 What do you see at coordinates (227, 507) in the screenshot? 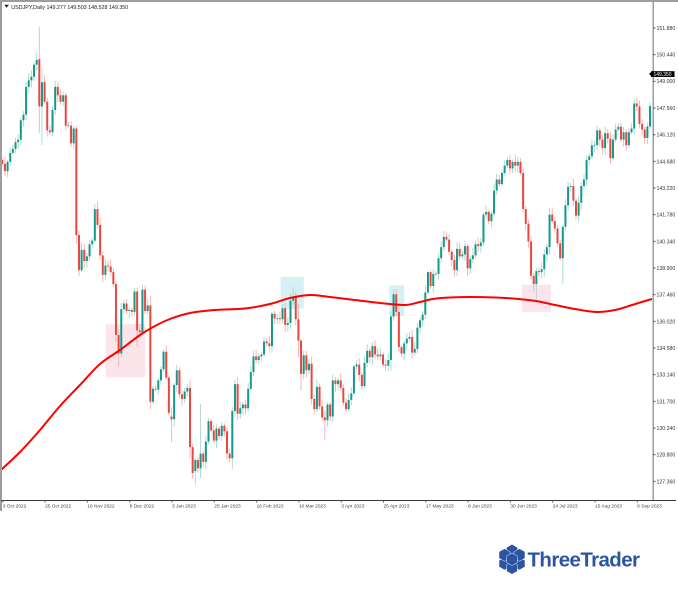
I see `svg-text: 25 Jan 2023` at bounding box center [227, 507].